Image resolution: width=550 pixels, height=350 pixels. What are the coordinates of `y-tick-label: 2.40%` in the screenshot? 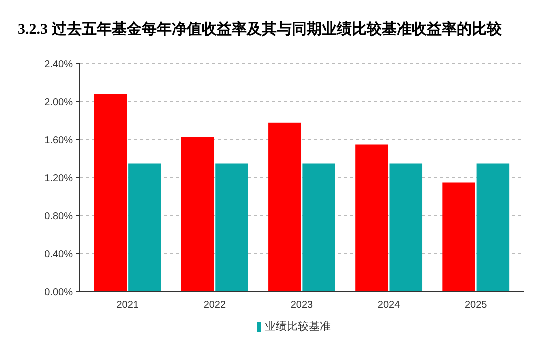 It's located at (59, 65).